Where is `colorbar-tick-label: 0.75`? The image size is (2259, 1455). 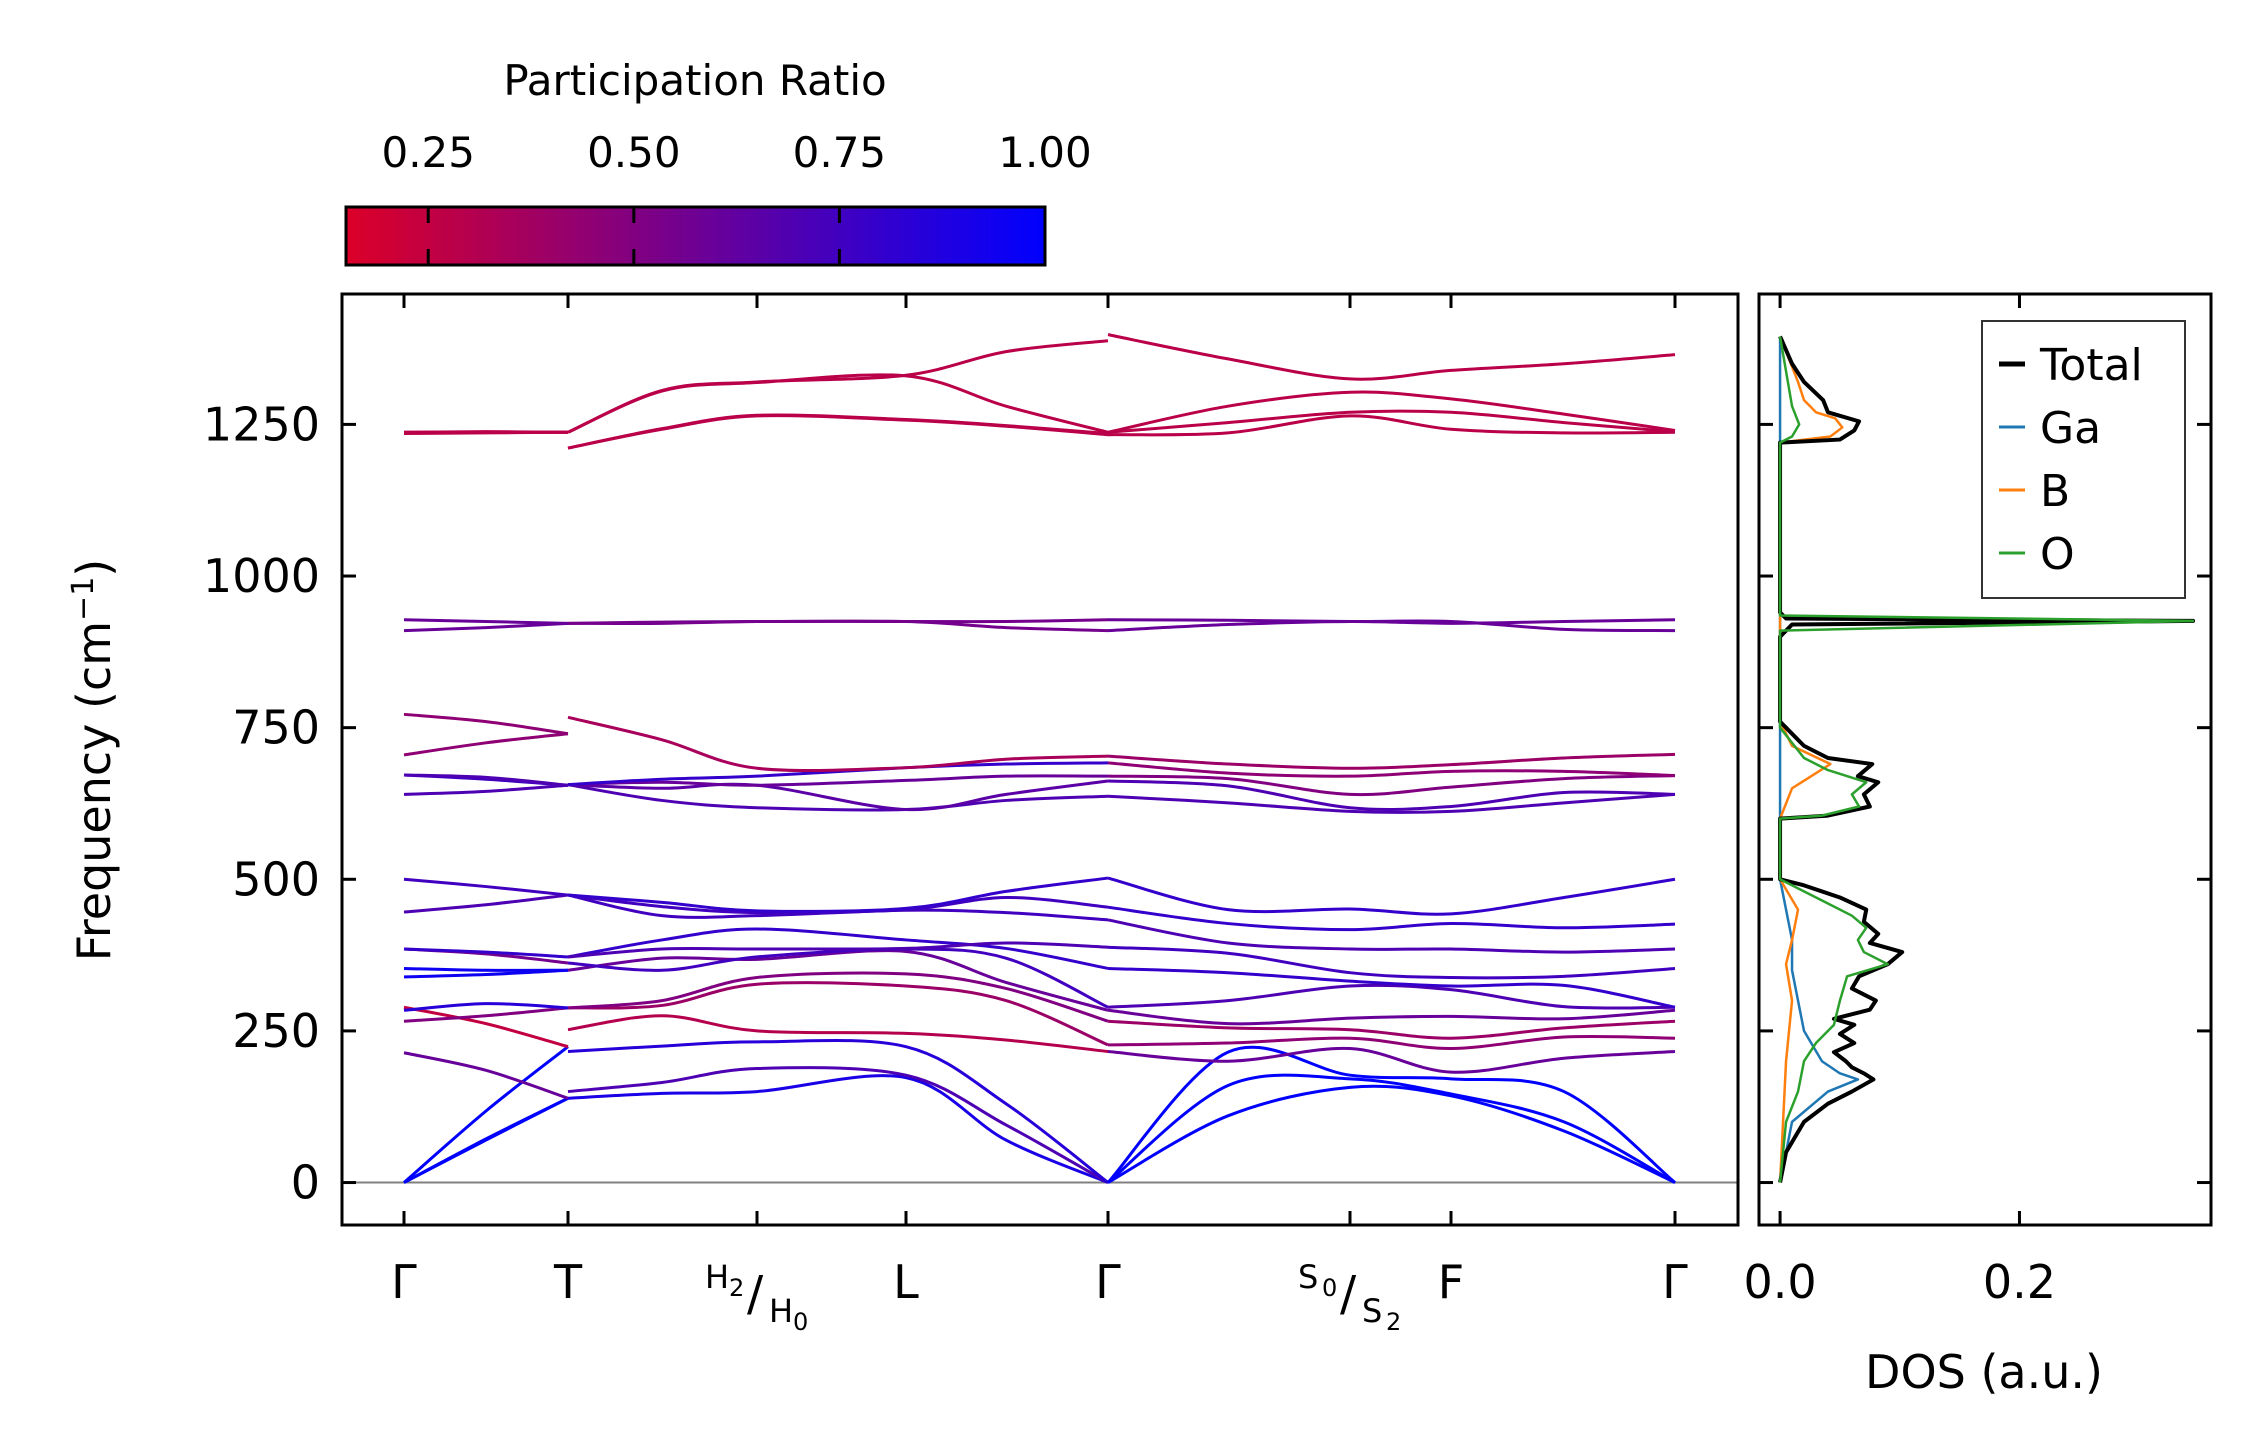
colorbar-tick-label: 0.75 is located at coordinates (840, 152).